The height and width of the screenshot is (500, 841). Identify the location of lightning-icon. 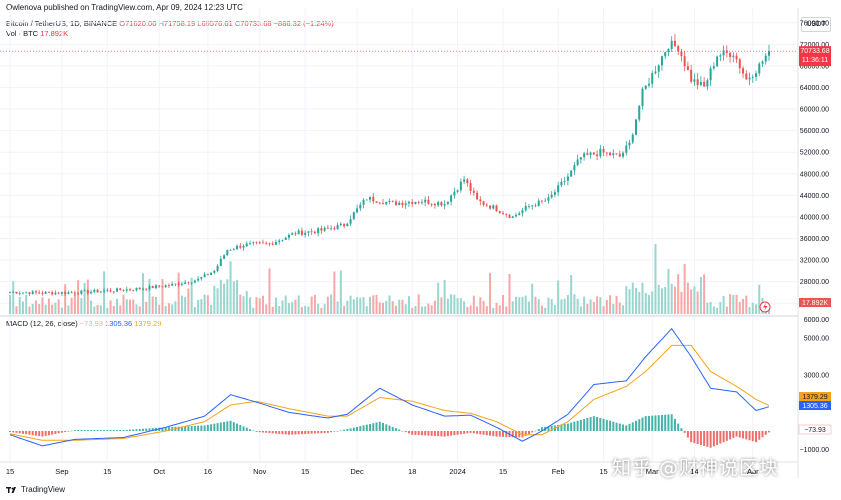
(765, 307).